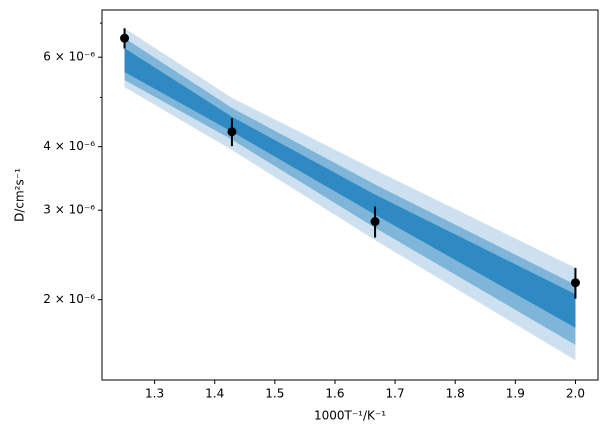 This screenshot has height=438, width=607. I want to click on y-tick-label: 2 × 10⁻⁶, so click(69, 299).